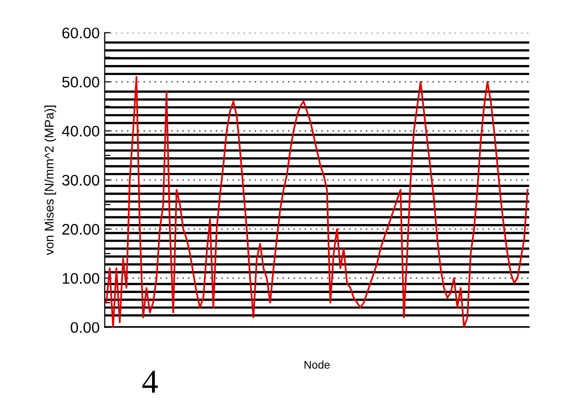 The height and width of the screenshot is (409, 566). I want to click on y-tick-label: 40.00, so click(81, 131).